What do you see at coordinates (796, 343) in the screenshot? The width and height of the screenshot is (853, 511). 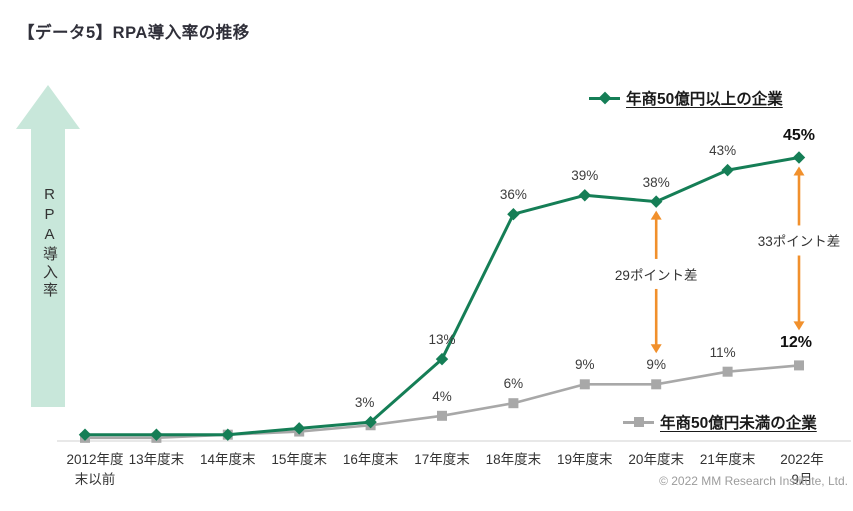 I see `data-label: 12%` at bounding box center [796, 343].